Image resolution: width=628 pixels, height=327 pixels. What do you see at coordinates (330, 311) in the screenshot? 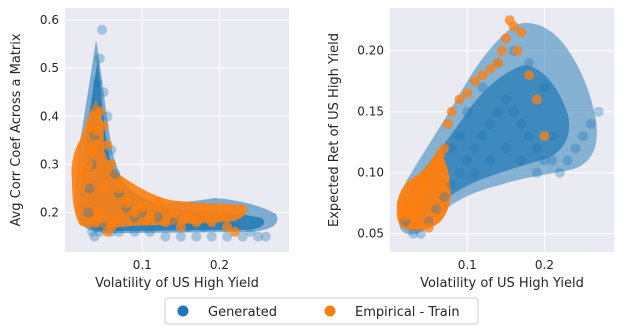
I see `legend-empirical-marker` at bounding box center [330, 311].